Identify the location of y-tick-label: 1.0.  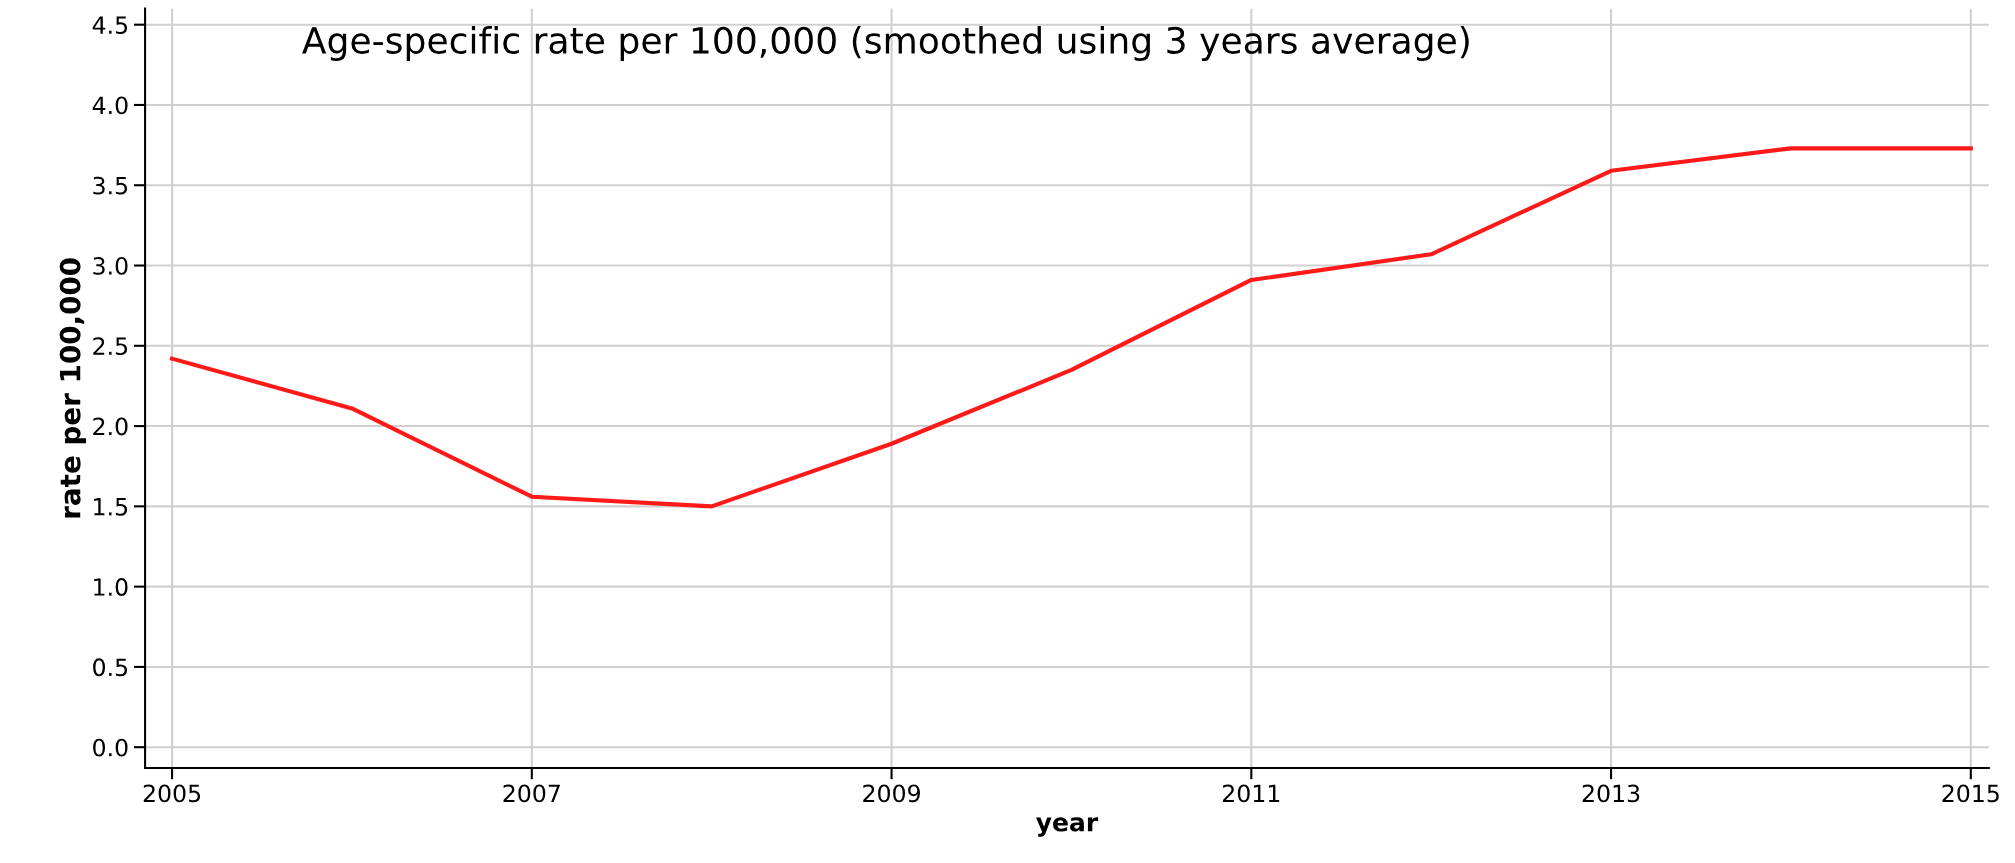
(111, 587).